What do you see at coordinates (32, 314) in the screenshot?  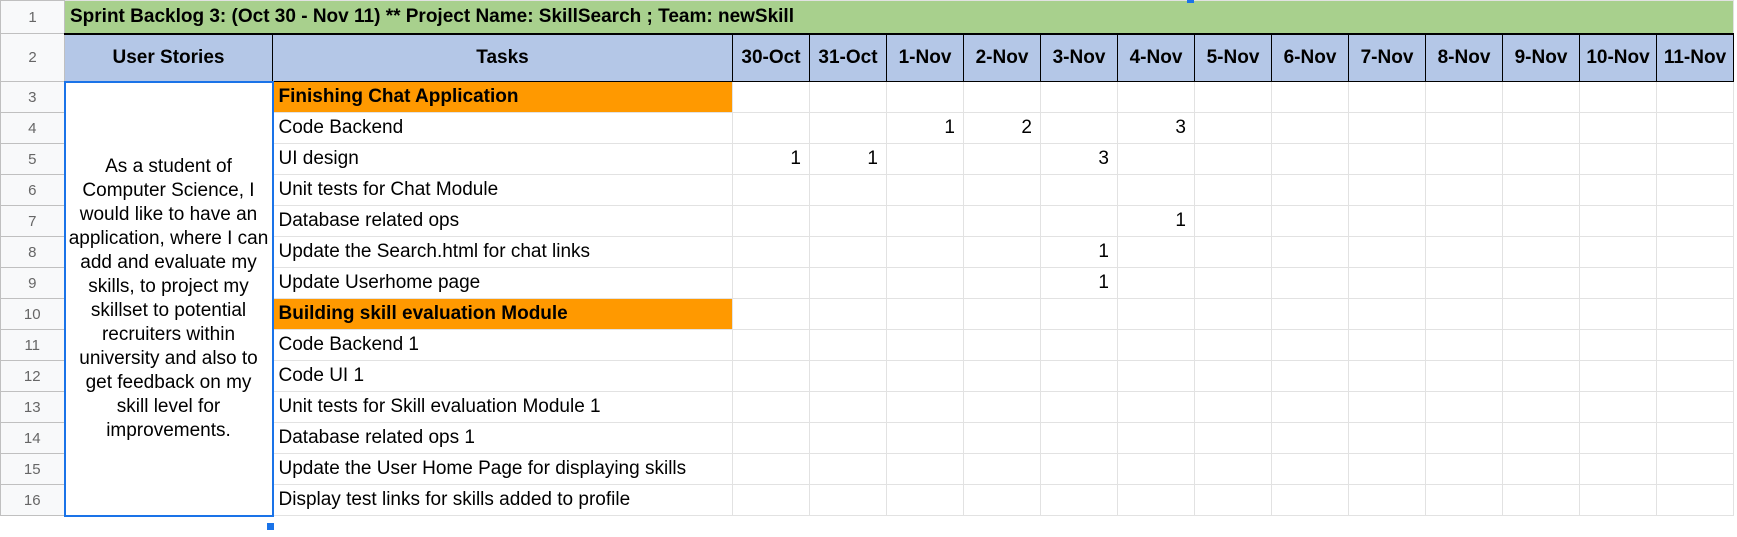 I see `row-header: 10` at bounding box center [32, 314].